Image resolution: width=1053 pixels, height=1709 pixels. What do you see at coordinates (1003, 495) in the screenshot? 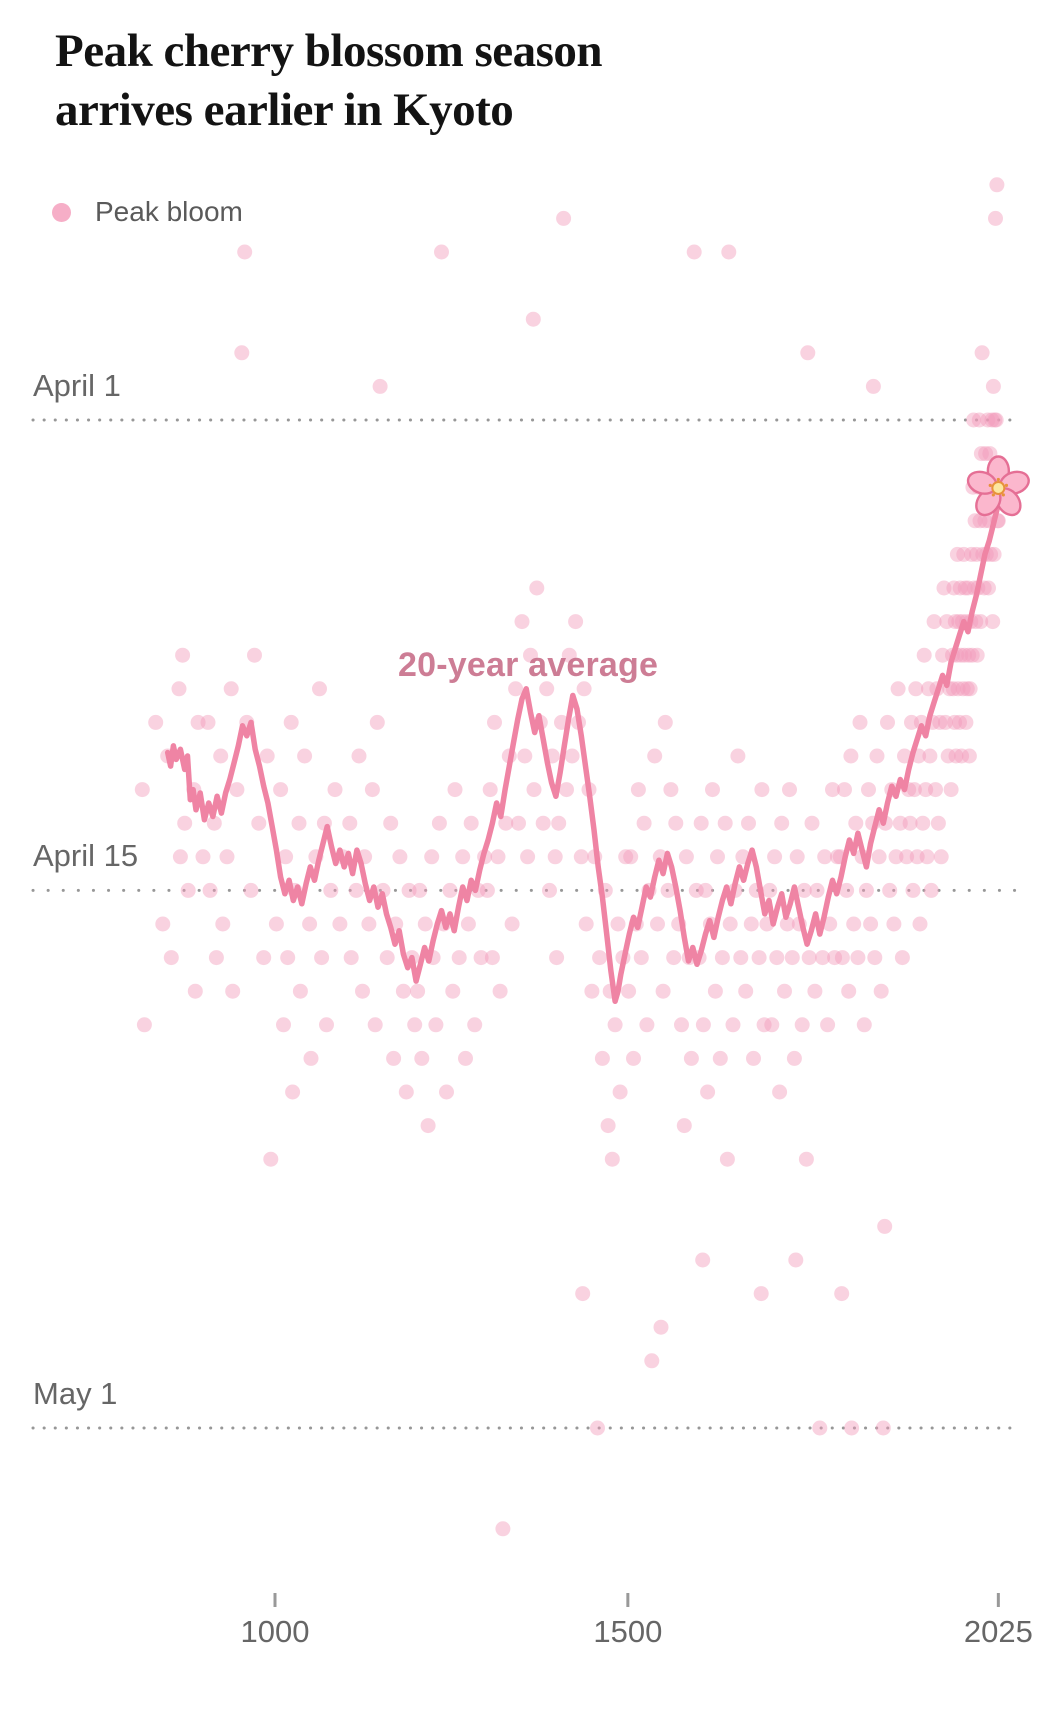
I see `flower-stamen-dot` at bounding box center [1003, 495].